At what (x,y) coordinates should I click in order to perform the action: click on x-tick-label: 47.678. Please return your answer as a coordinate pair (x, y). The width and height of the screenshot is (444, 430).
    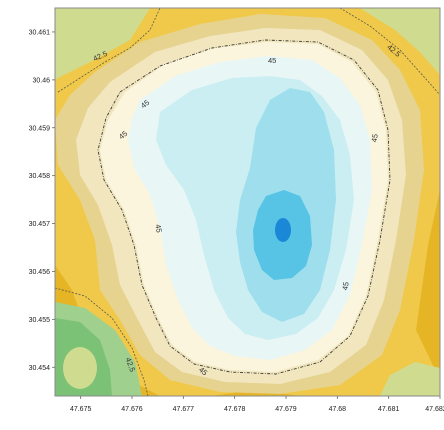
    Looking at the image, I should click on (235, 409).